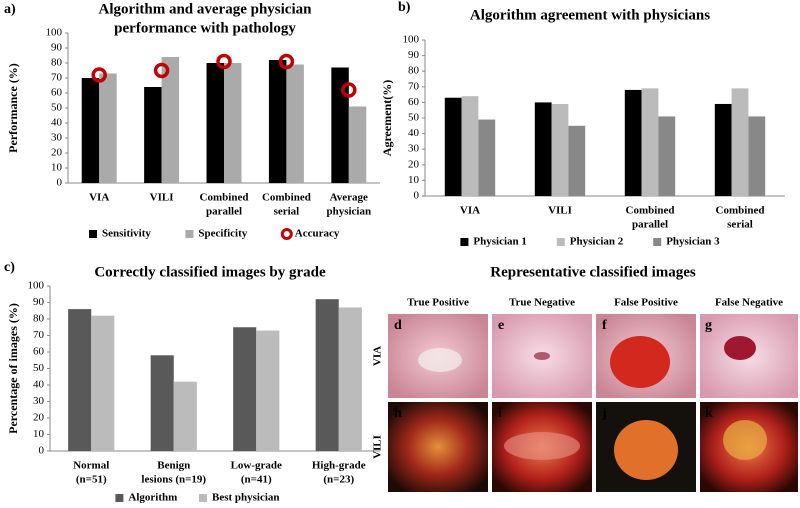  I want to click on legend-label: Accuracy, so click(317, 234).